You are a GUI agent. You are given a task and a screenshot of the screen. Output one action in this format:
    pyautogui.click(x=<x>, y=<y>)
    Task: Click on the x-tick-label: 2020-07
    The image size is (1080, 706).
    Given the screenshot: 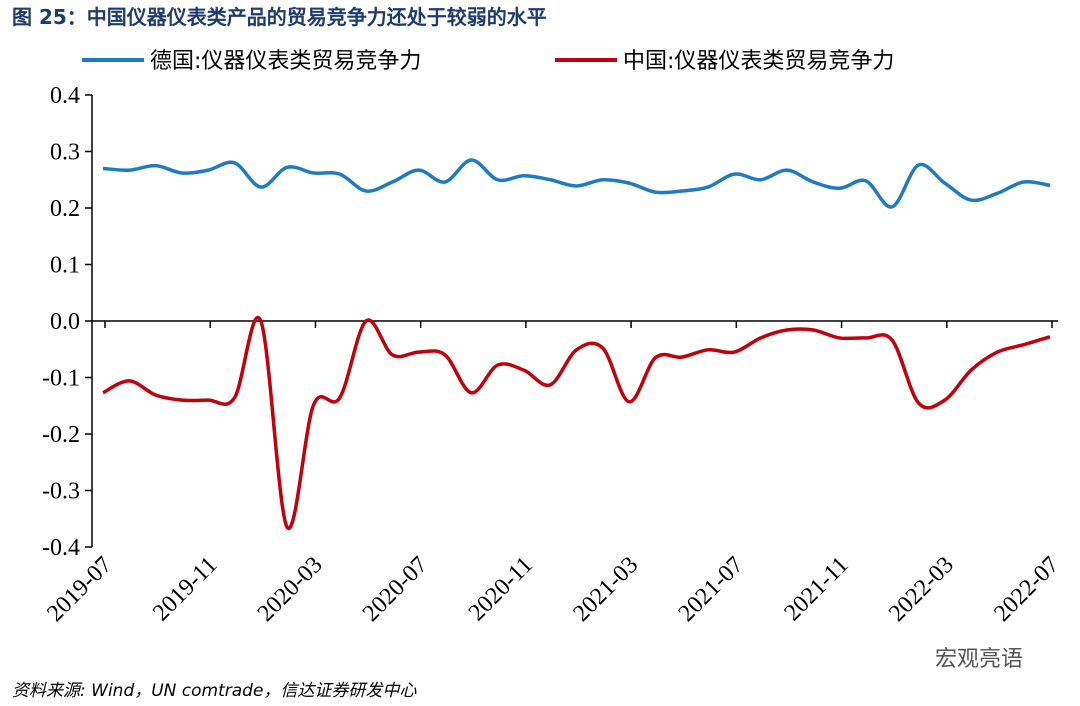 What is the action you would take?
    pyautogui.click(x=395, y=589)
    